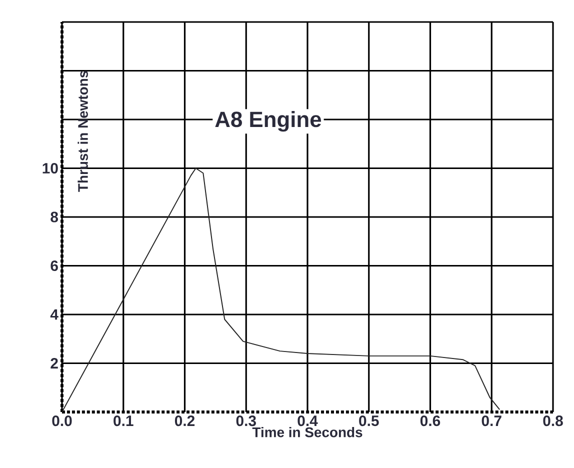  Describe the element at coordinates (307, 432) in the screenshot. I see `x-axis-title: Time in Seconds` at that location.